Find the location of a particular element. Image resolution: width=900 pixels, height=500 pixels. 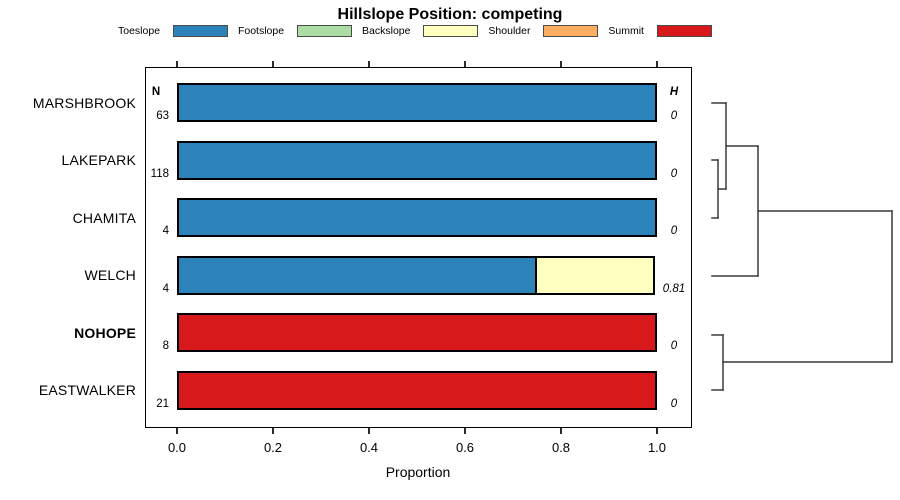

bar-row-welch is located at coordinates (417, 275).